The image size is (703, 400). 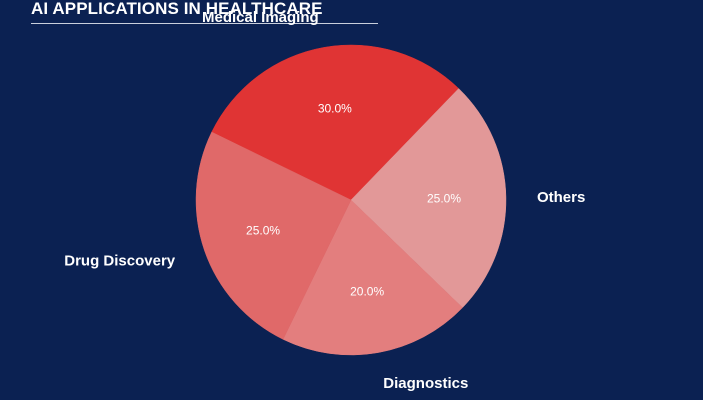 I want to click on category-label: Medical Imaging, so click(x=260, y=17).